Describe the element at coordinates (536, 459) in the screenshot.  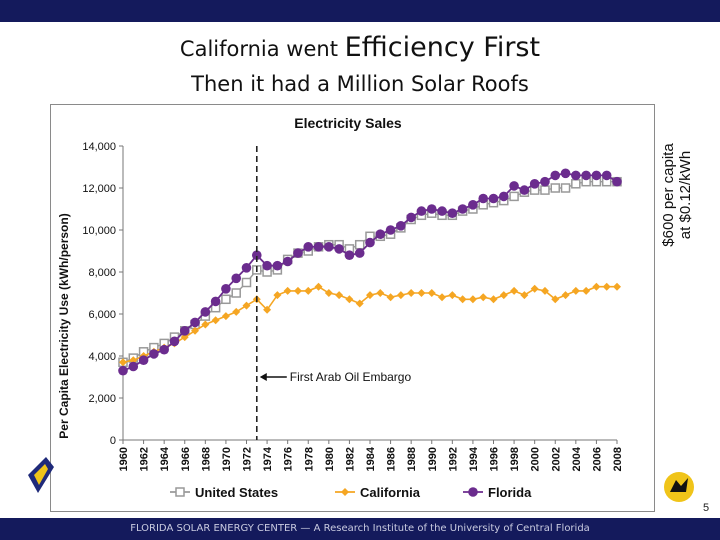
I see `x-tick-label: 2000` at that location.